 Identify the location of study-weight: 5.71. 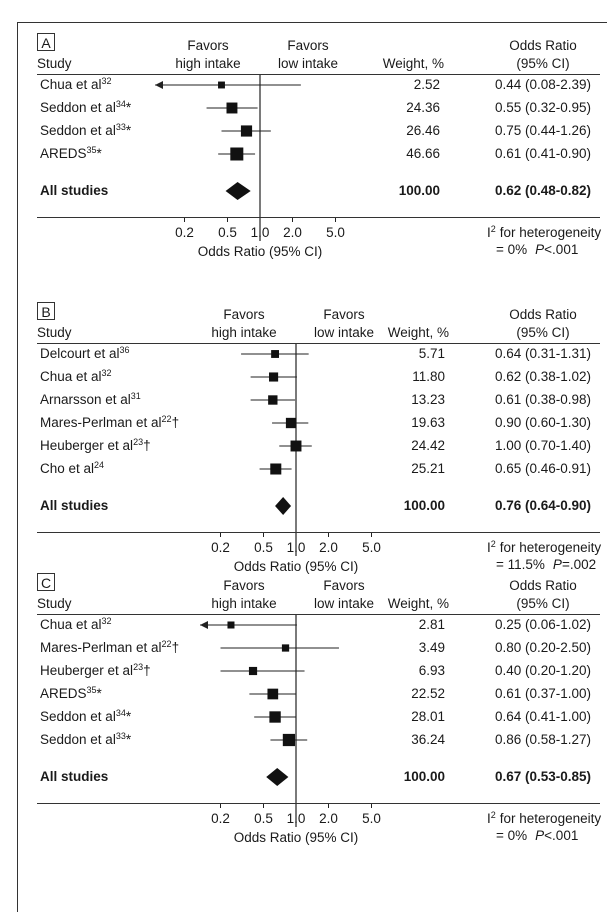
(431, 353).